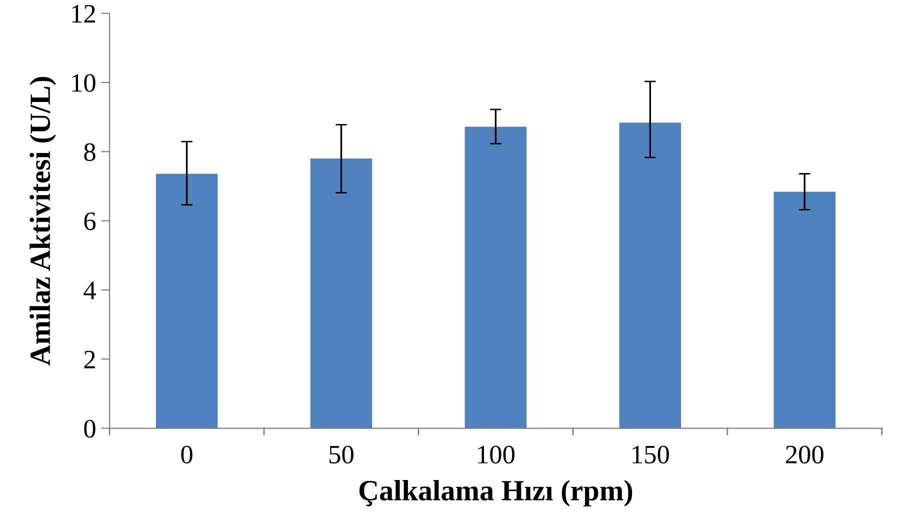 The image size is (898, 532). Describe the element at coordinates (90, 221) in the screenshot. I see `y-tick-label: 6` at that location.